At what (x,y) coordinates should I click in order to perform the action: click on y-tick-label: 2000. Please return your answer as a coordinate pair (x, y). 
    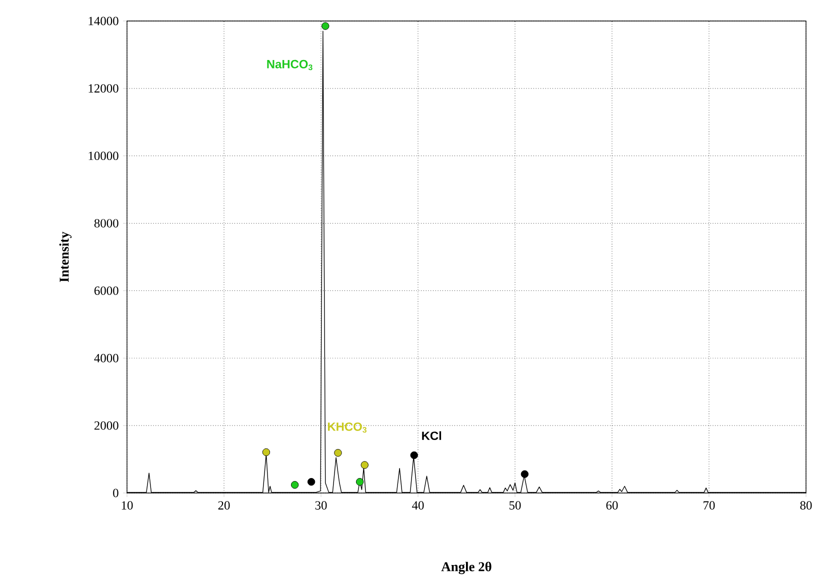
    Looking at the image, I should click on (106, 425).